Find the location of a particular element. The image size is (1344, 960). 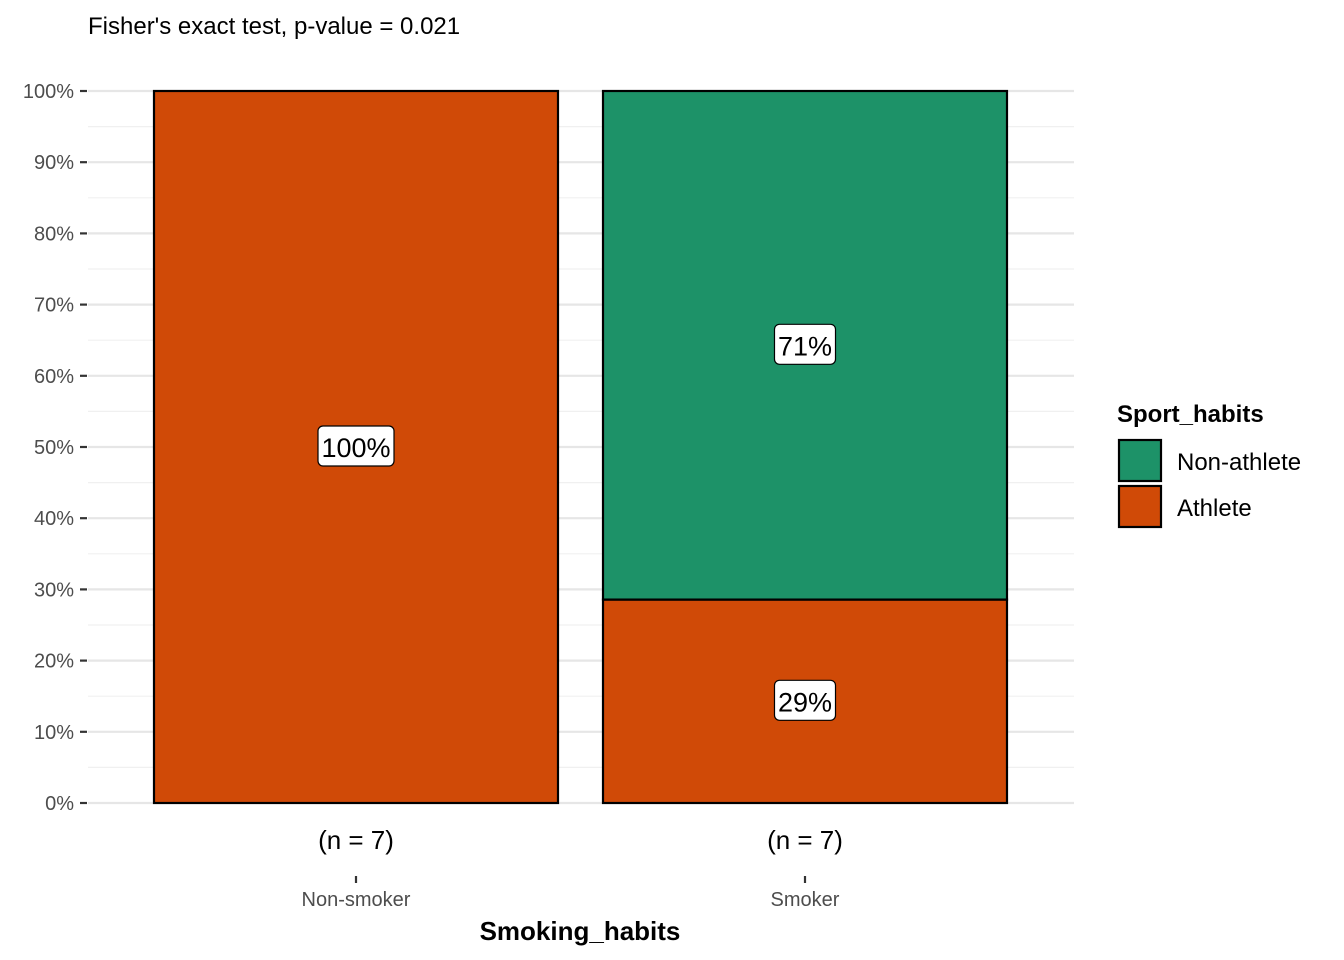

legend-label: Athlete is located at coordinates (1214, 508).